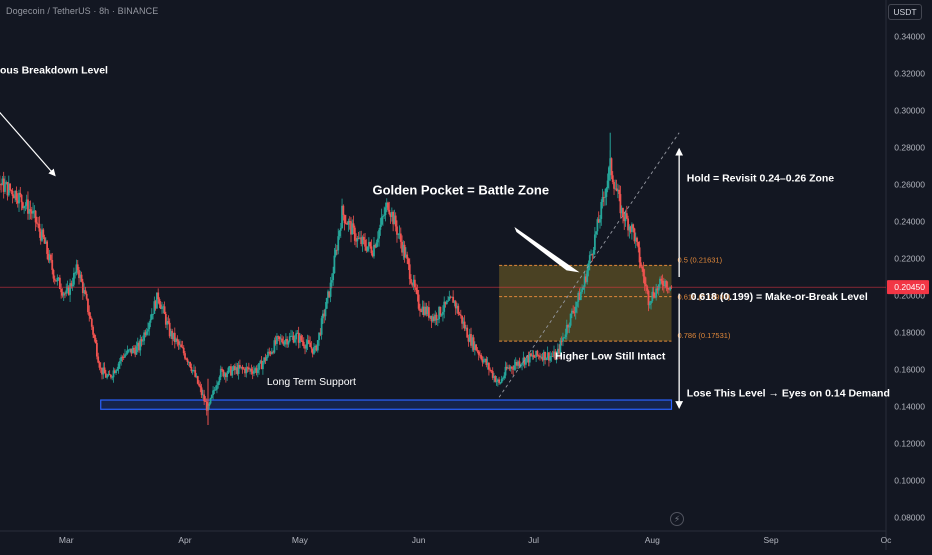 This screenshot has width=932, height=555. I want to click on currency-selector-button: USDT, so click(905, 12).